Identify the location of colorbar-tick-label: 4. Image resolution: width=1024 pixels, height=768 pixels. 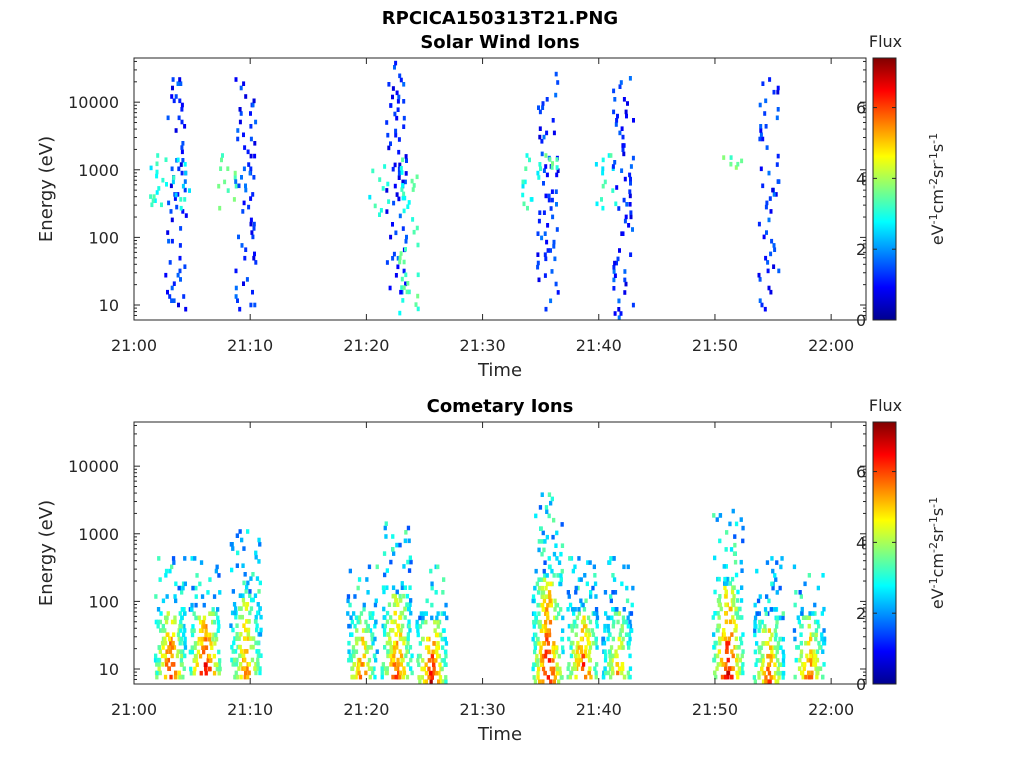
(861, 542).